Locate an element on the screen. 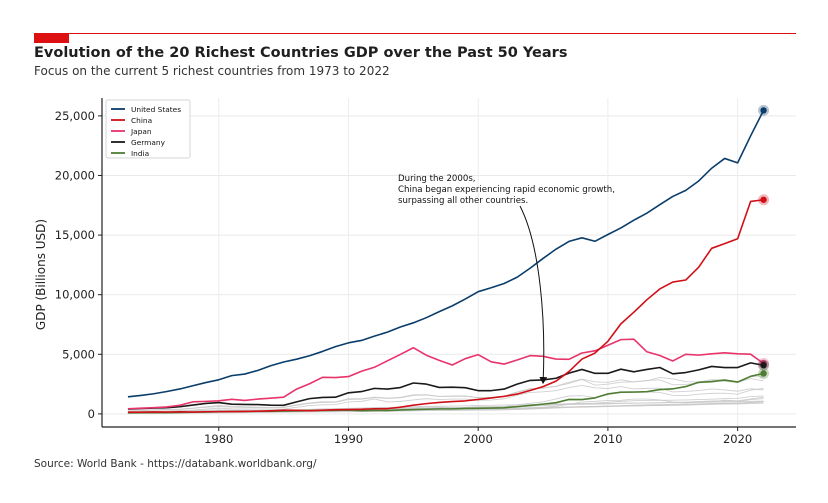  x-tick-label: 2020 is located at coordinates (737, 439).